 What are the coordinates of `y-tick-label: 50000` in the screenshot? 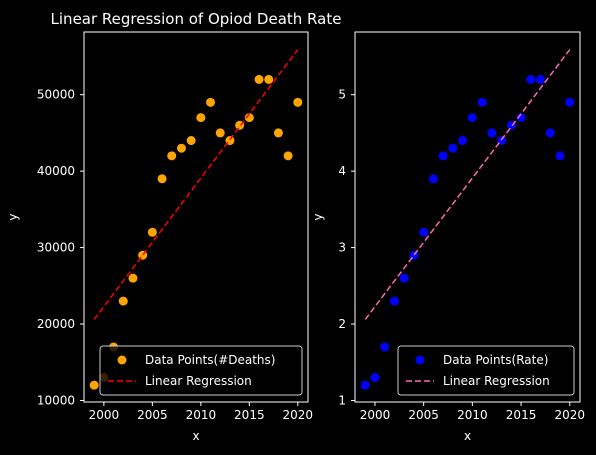 It's located at (56, 95).